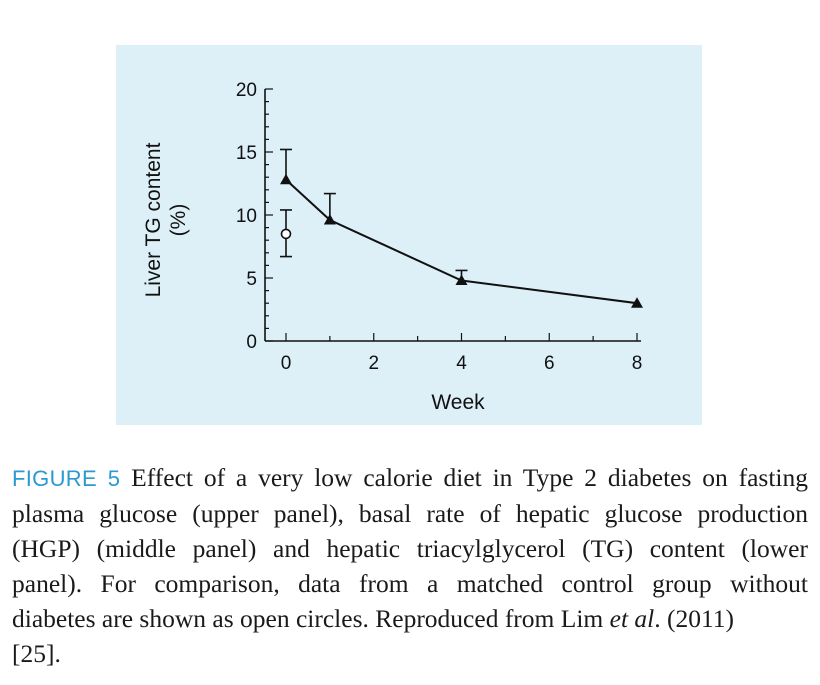 This screenshot has width=820, height=685. I want to click on open-circle-marker, so click(286, 234).